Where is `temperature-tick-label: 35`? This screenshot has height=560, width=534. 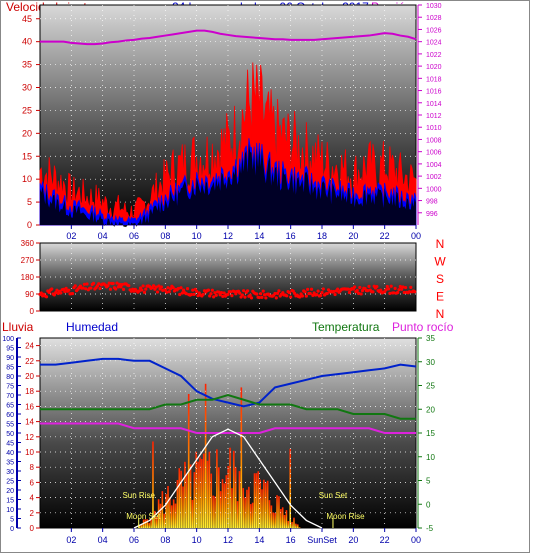 temperature-tick-label: 35 is located at coordinates (430, 338).